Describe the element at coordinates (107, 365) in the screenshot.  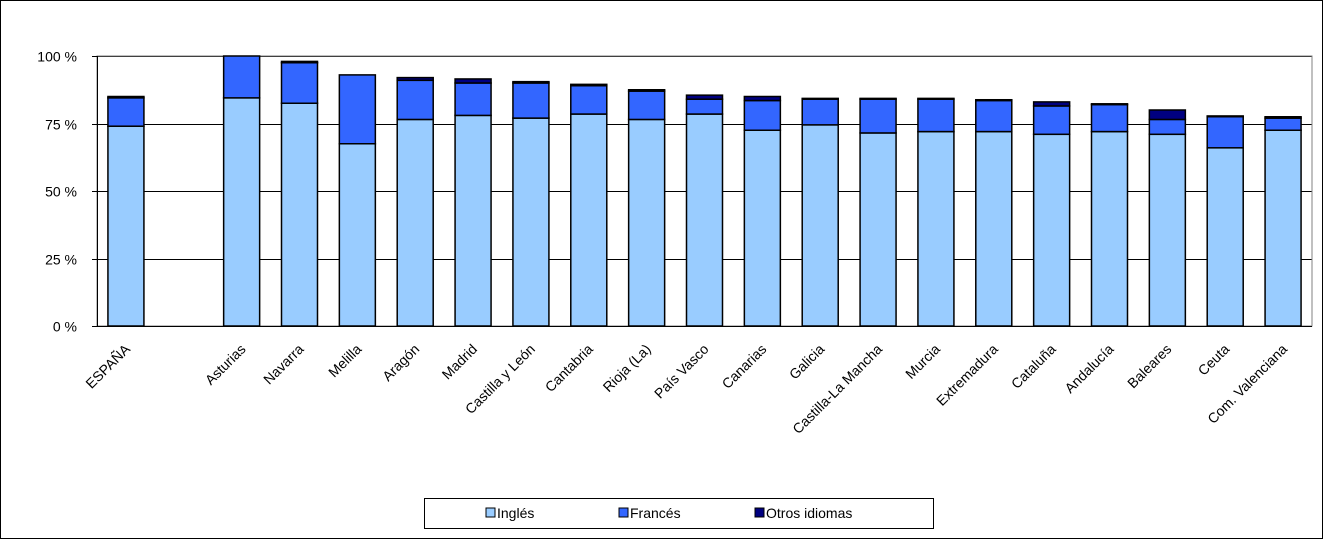
I see `x-tick-label: ESPAÑA` at that location.